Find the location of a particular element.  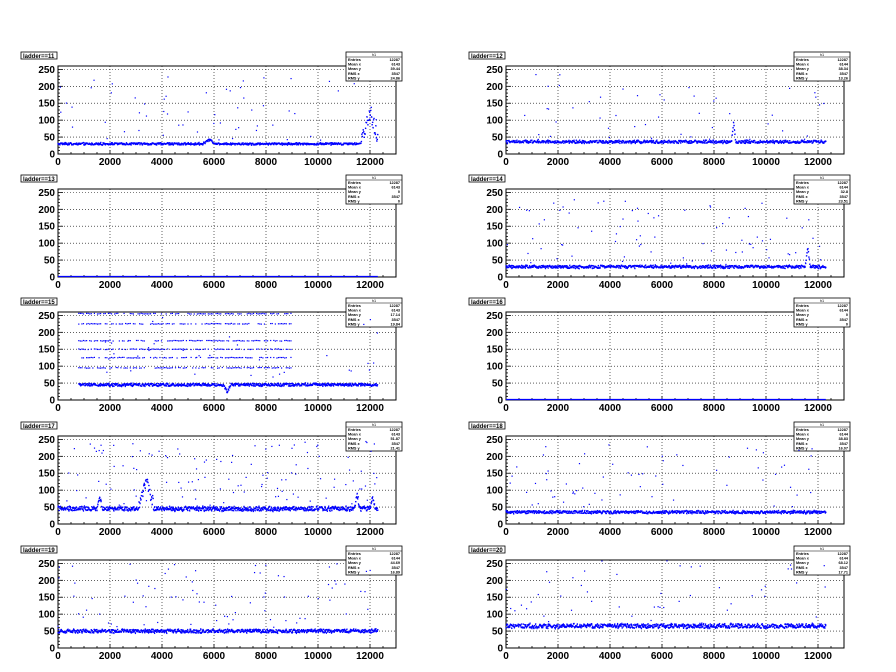

stats-value: 3547 is located at coordinates (396, 74).